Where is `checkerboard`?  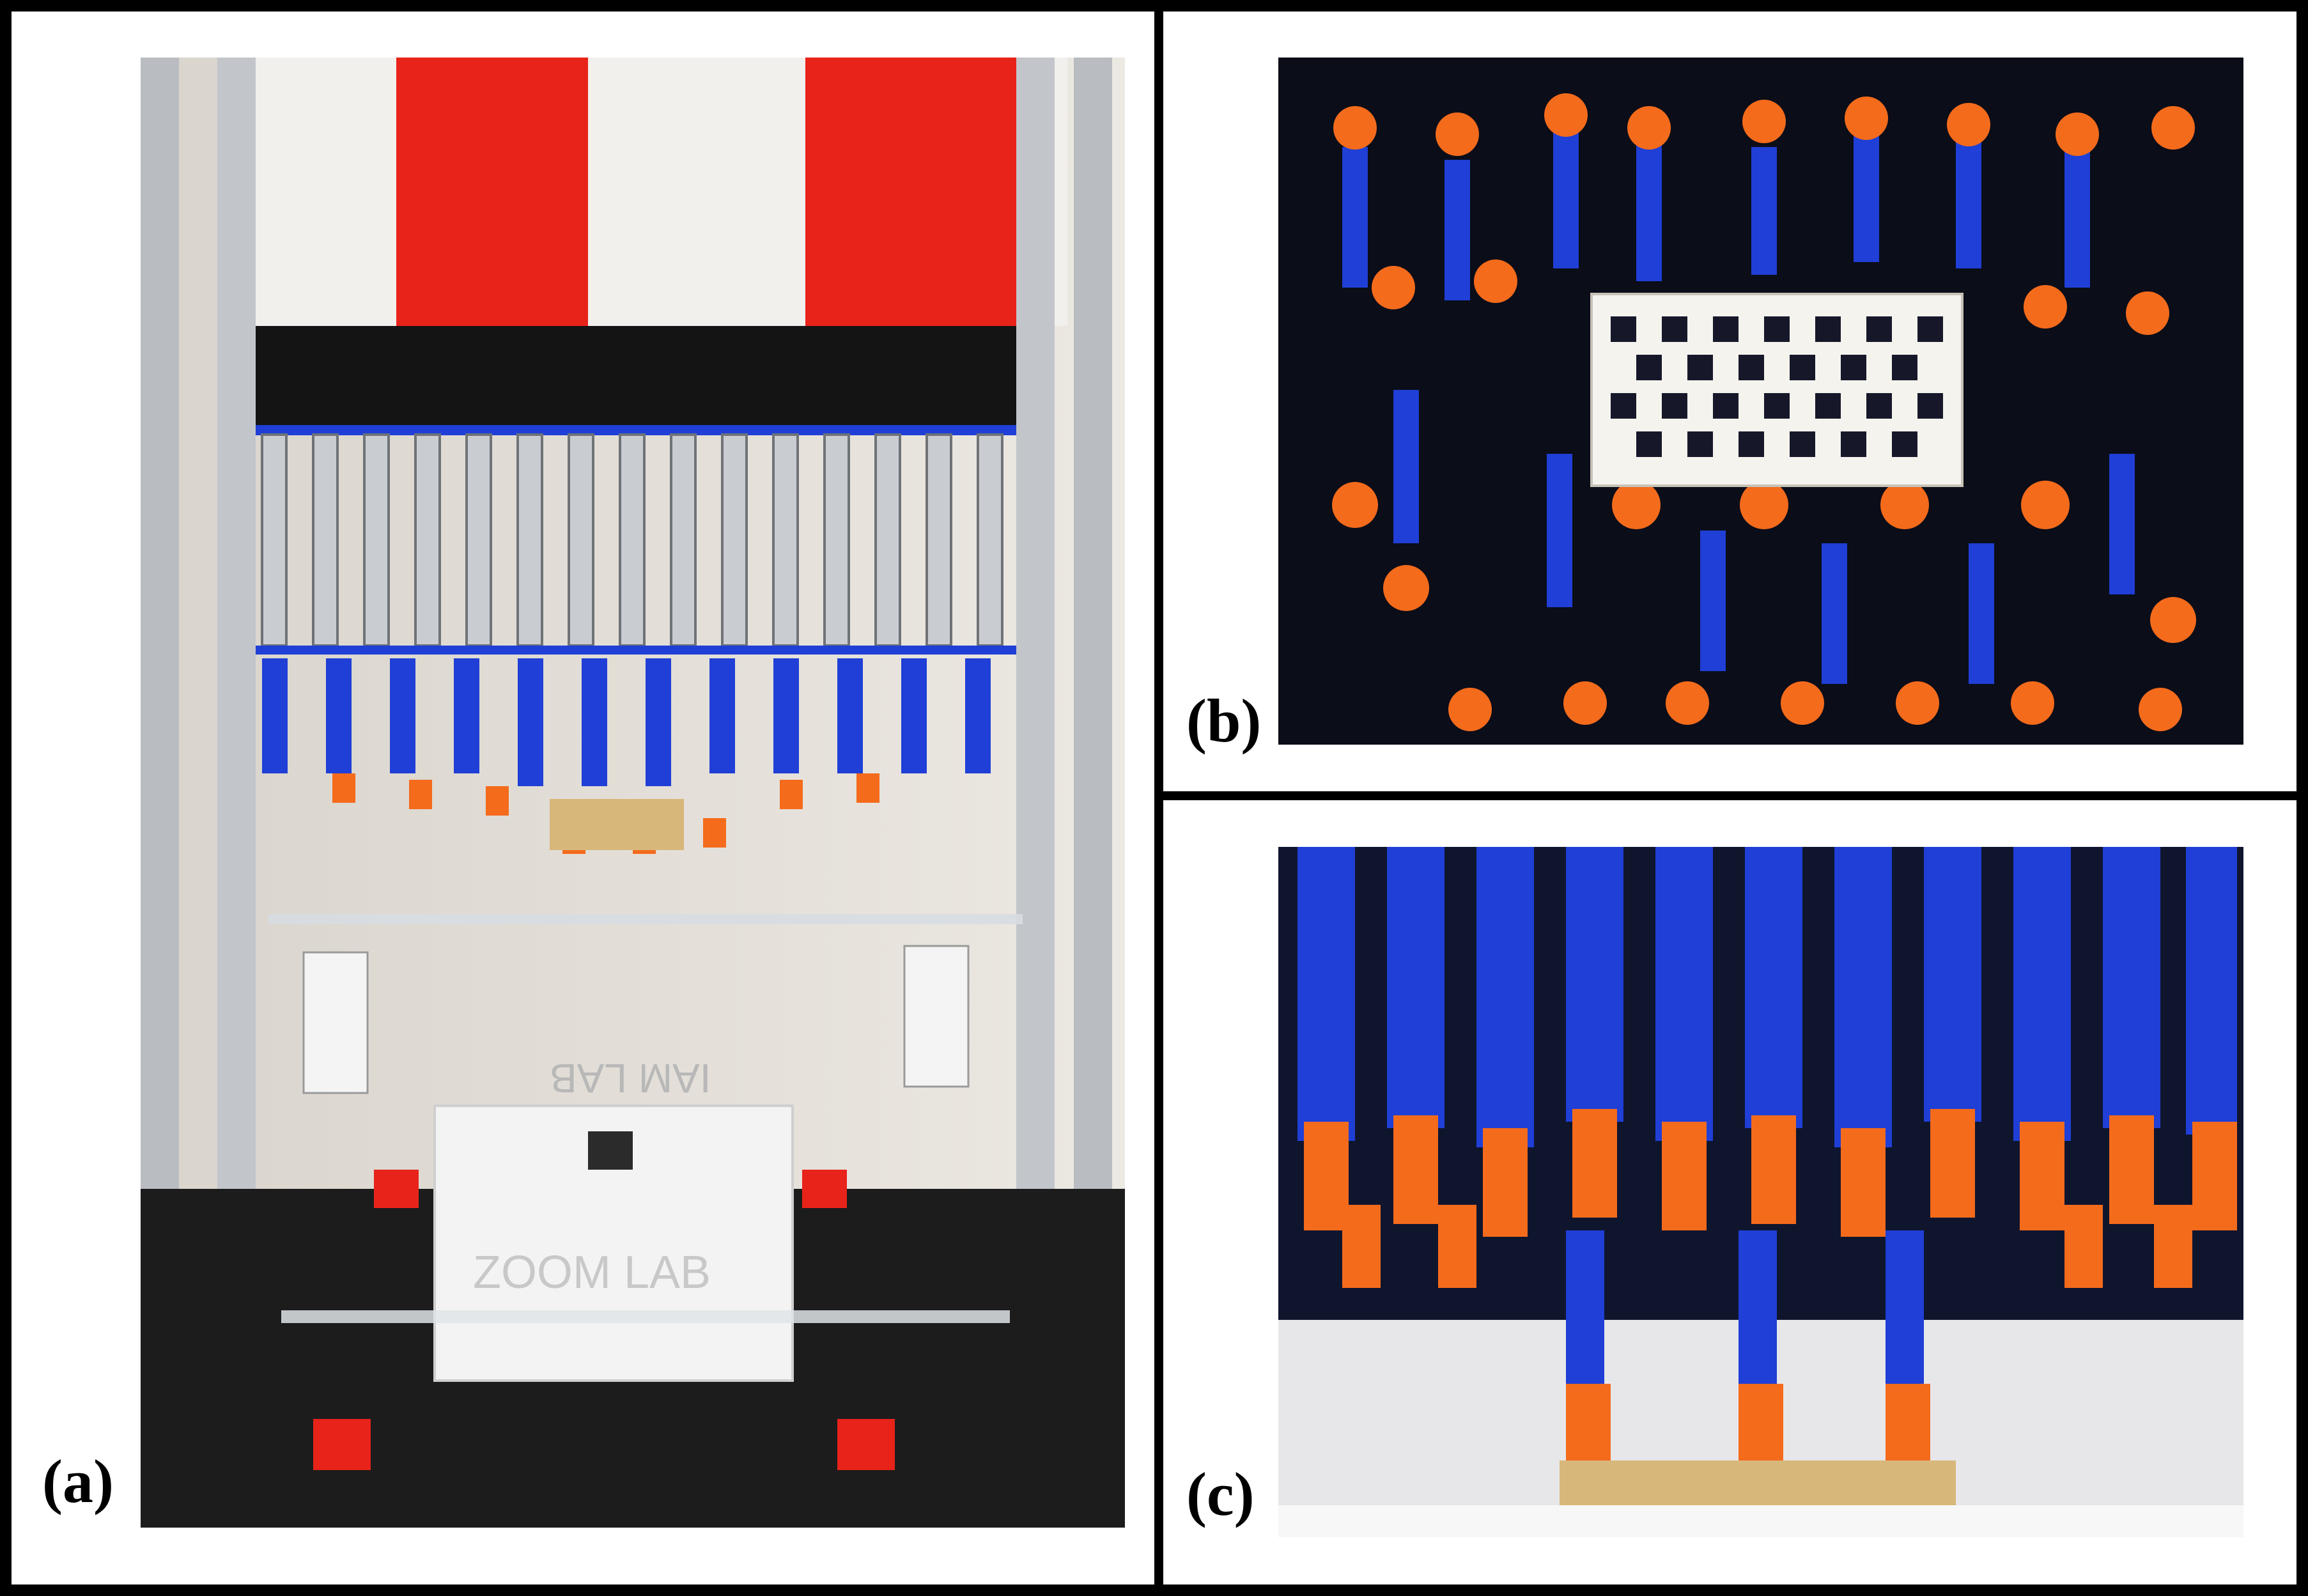 checkerboard is located at coordinates (1777, 386).